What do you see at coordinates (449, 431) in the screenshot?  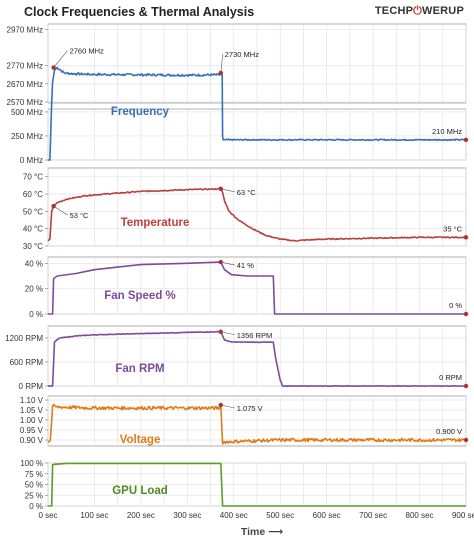 I see `annotation-label: 0.900 V` at bounding box center [449, 431].